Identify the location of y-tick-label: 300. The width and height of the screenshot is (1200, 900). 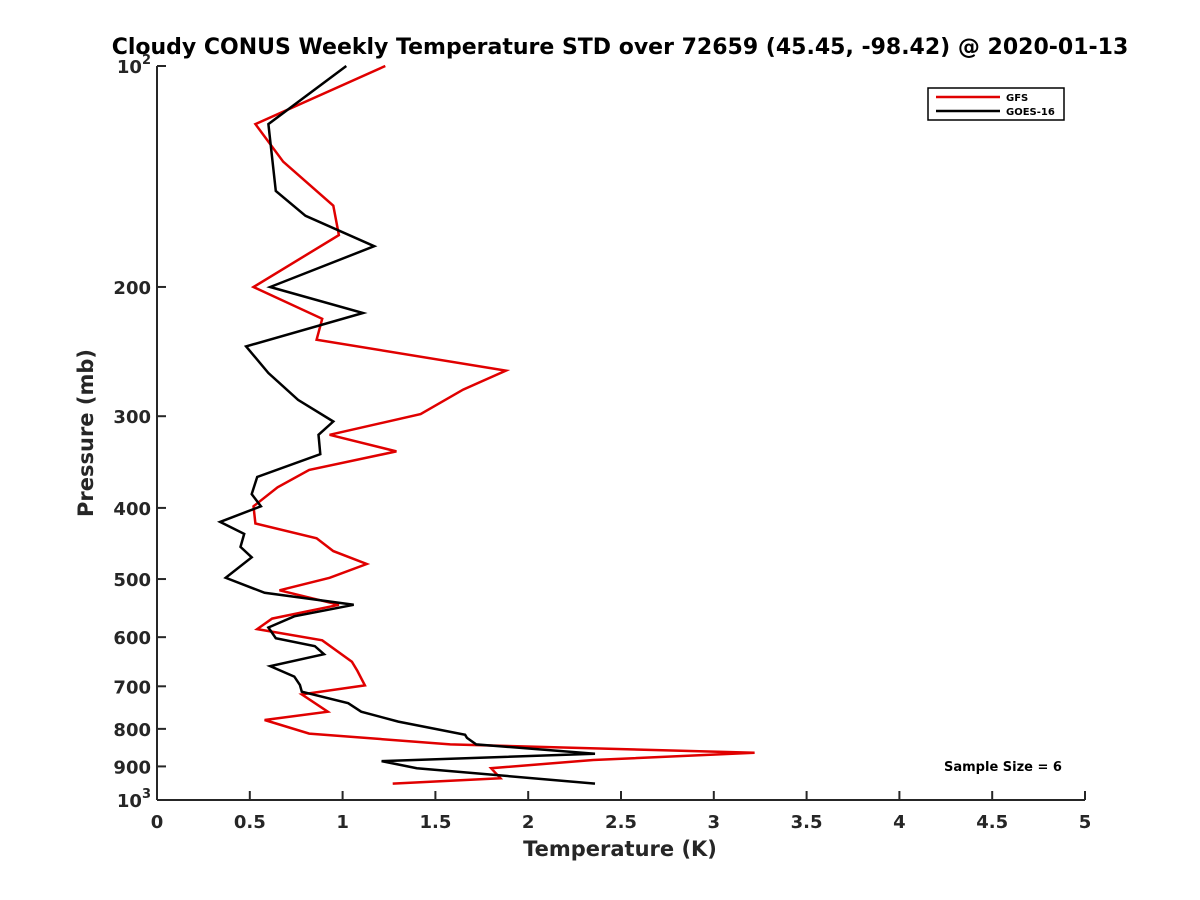
(132, 417).